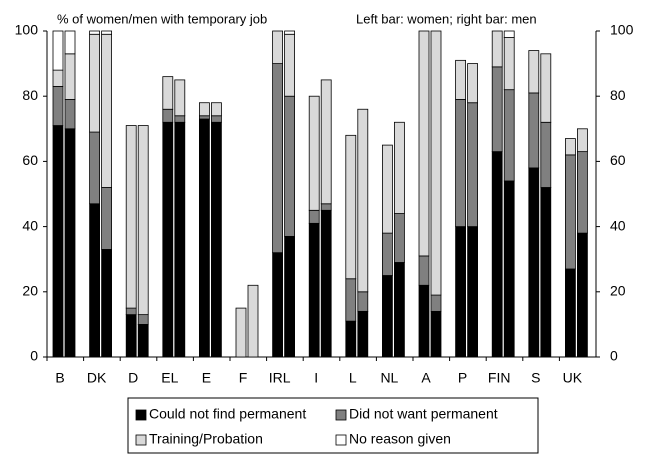 This screenshot has height=454, width=645. I want to click on y2-tick-label: 20, so click(618, 291).